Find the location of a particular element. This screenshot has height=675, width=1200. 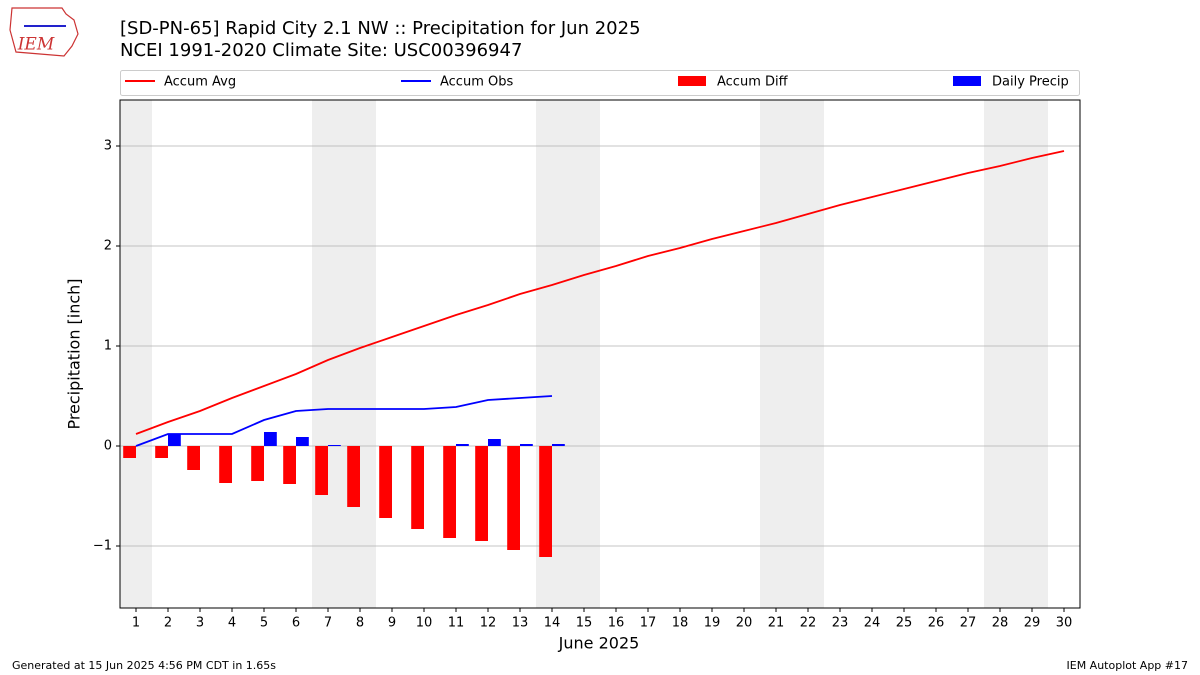

x-tick-label: 1 is located at coordinates (136, 623).